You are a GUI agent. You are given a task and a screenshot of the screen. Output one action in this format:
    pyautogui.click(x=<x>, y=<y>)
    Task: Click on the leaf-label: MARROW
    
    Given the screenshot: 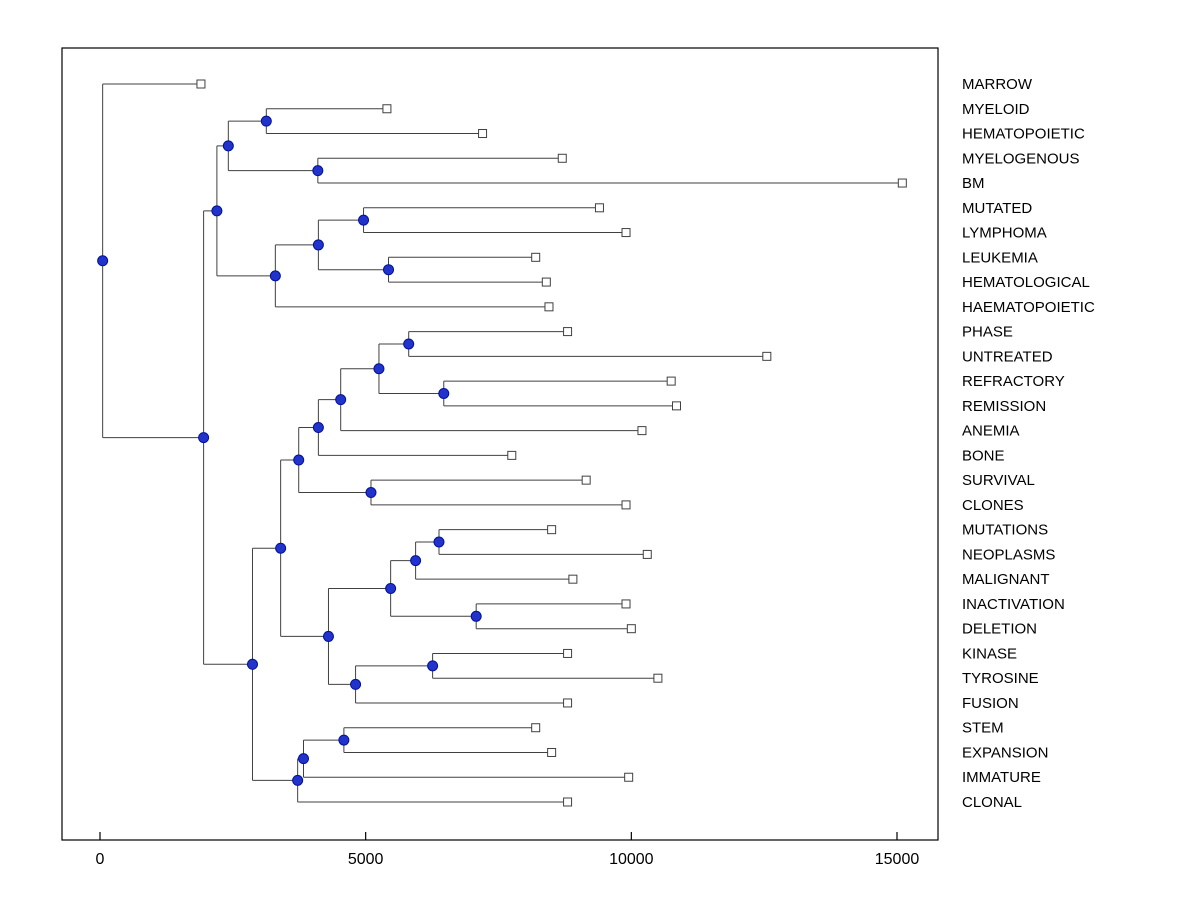 What is the action you would take?
    pyautogui.click(x=997, y=84)
    